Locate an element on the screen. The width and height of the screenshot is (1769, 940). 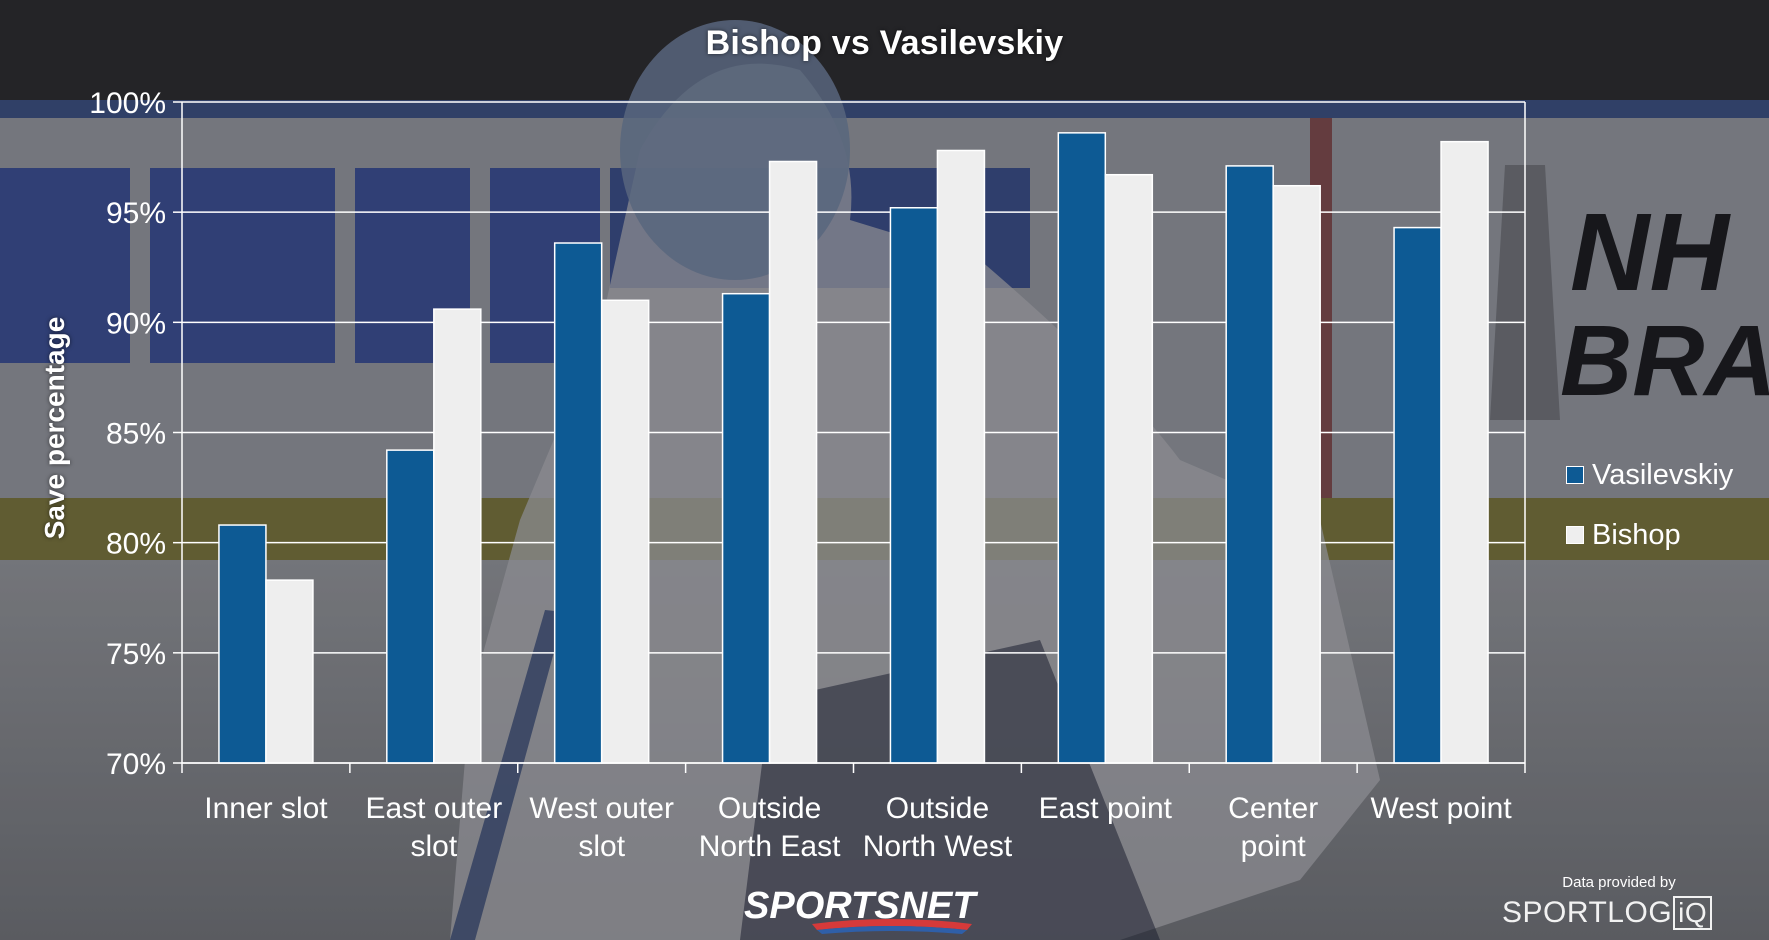
x-tick-label: East point is located at coordinates (1106, 808).